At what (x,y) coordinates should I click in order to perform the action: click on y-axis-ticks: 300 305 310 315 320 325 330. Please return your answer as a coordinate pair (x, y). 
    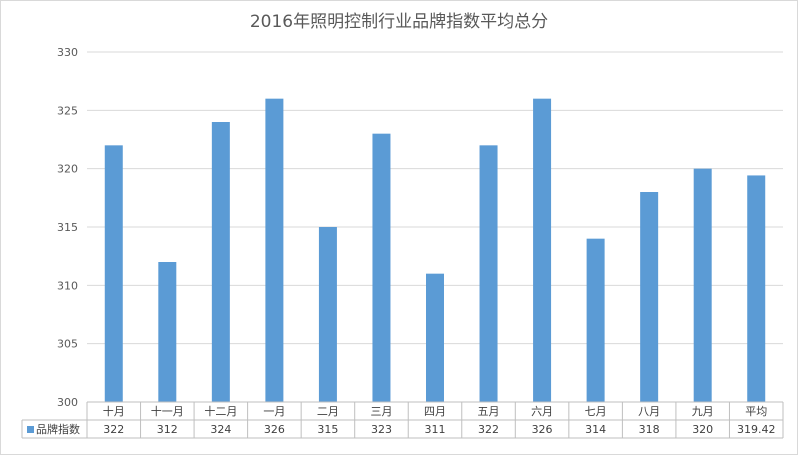
    Looking at the image, I should click on (67, 227).